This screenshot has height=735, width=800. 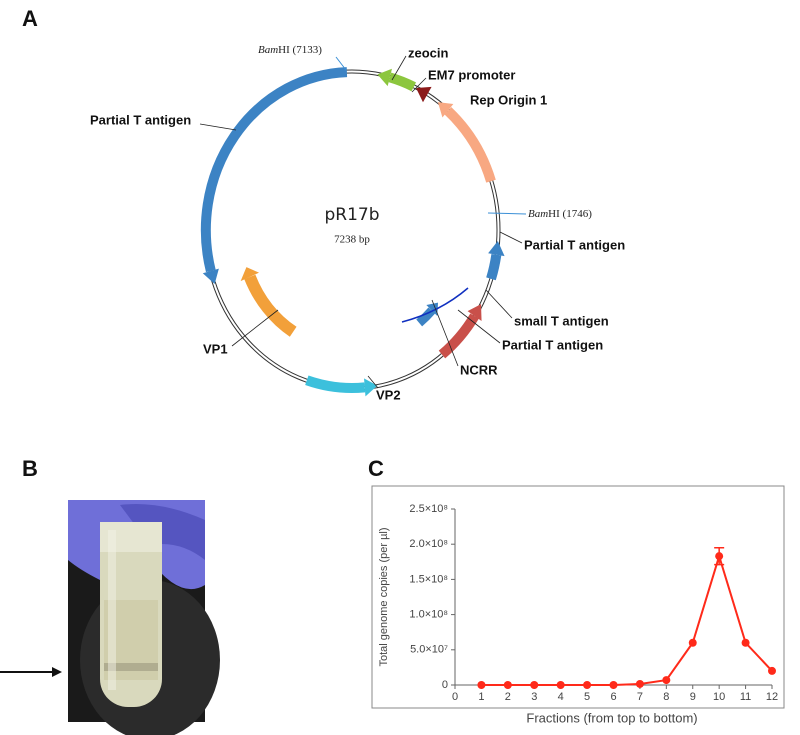 I want to click on y-tick-label: 1.0×10⁸, so click(x=428, y=615).